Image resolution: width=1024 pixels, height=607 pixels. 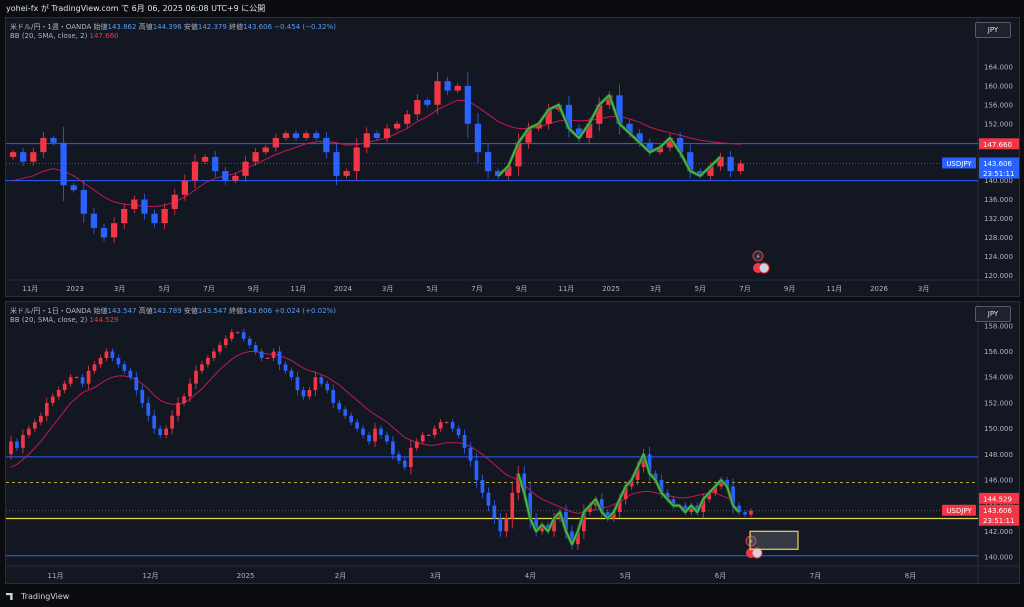 What do you see at coordinates (104, 320) in the screenshot?
I see `daily-bb-value: 144.529` at bounding box center [104, 320].